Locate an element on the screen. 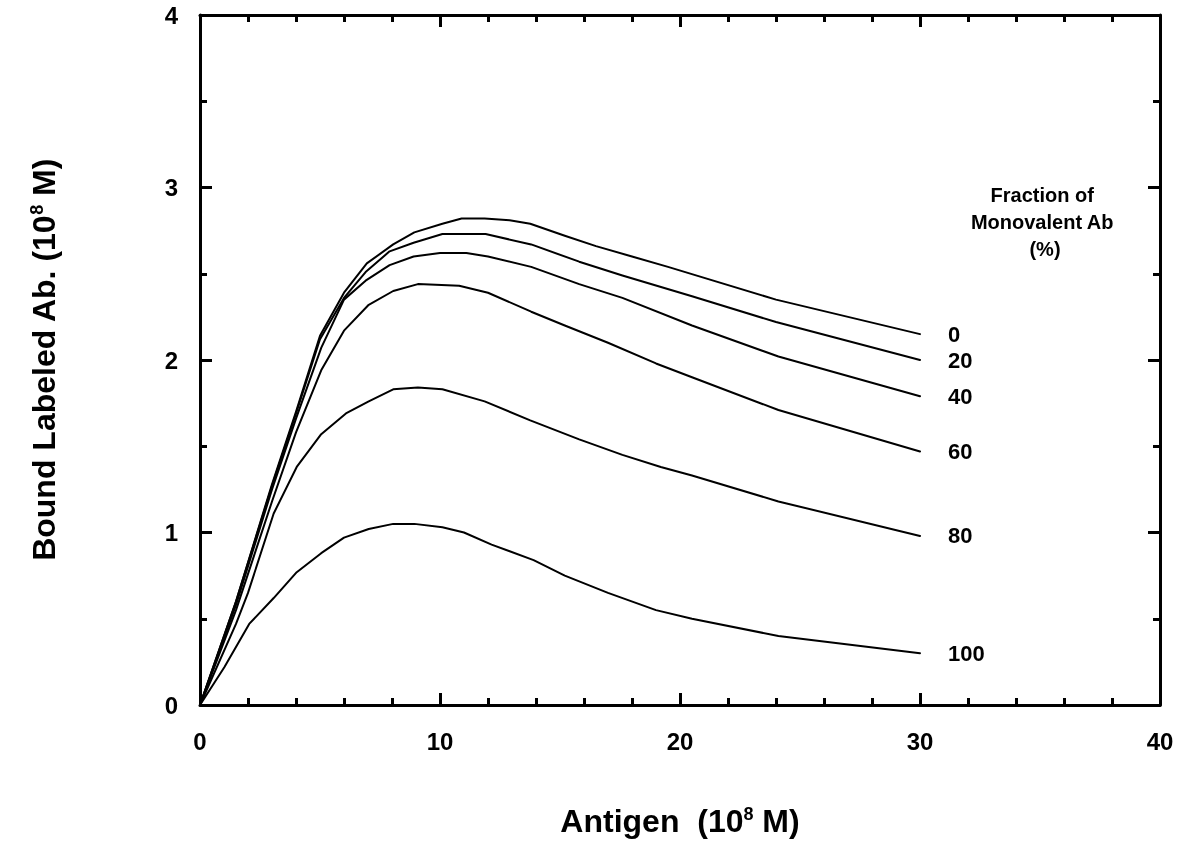 This screenshot has width=1187, height=863. series-label: 0 is located at coordinates (954, 334).